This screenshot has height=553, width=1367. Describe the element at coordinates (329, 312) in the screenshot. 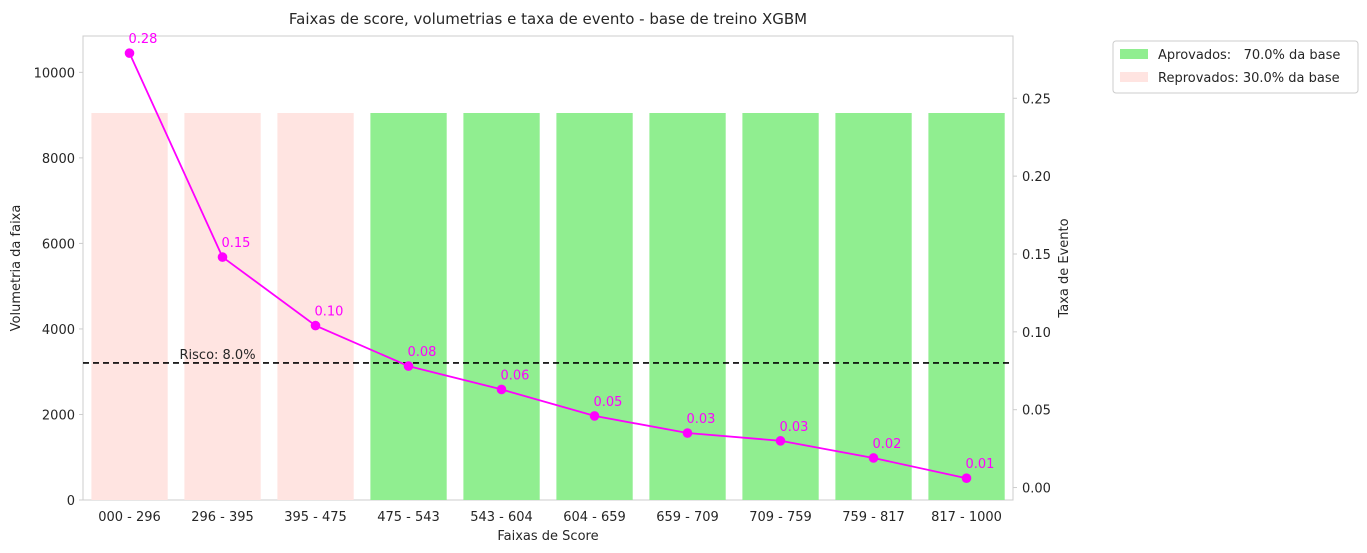

I see `event-rate-label: 0.10` at that location.